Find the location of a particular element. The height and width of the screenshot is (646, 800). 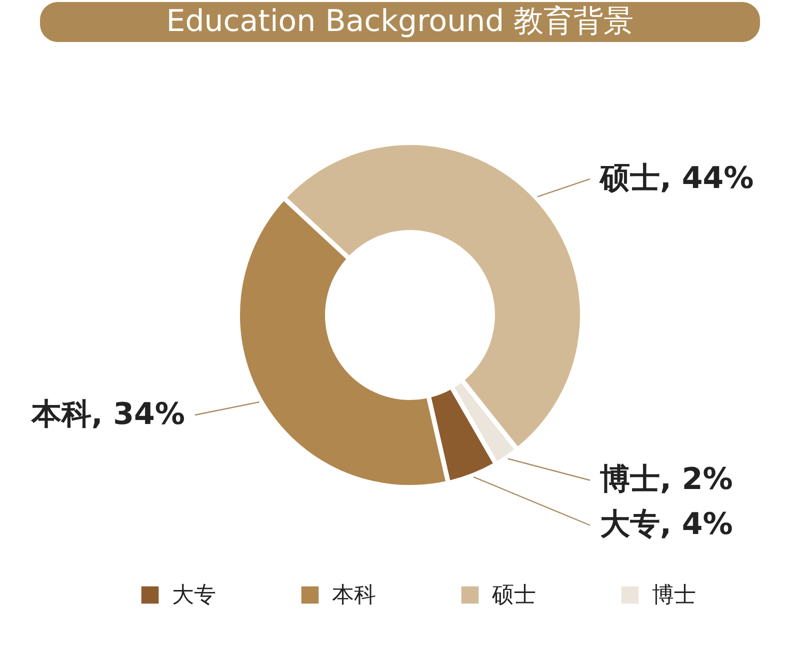

legend-label: 大专 is located at coordinates (194, 595).